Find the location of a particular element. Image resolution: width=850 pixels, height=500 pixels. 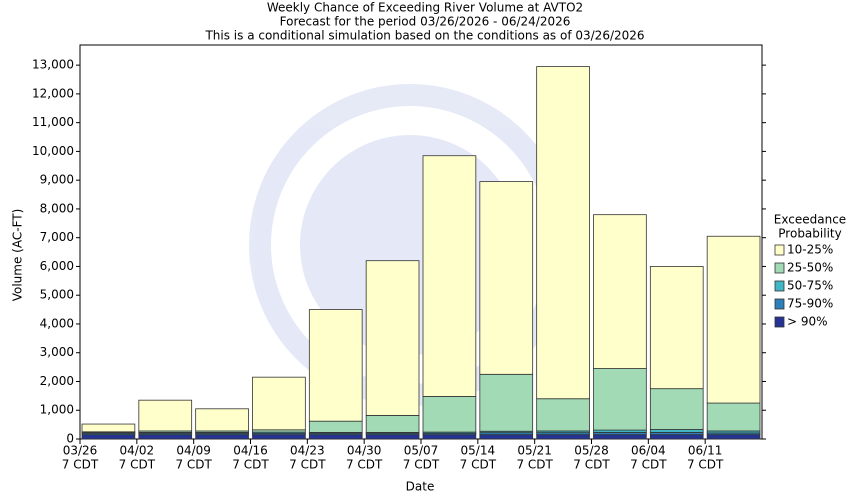

y-tick-label: 8,000 is located at coordinates (57, 208).